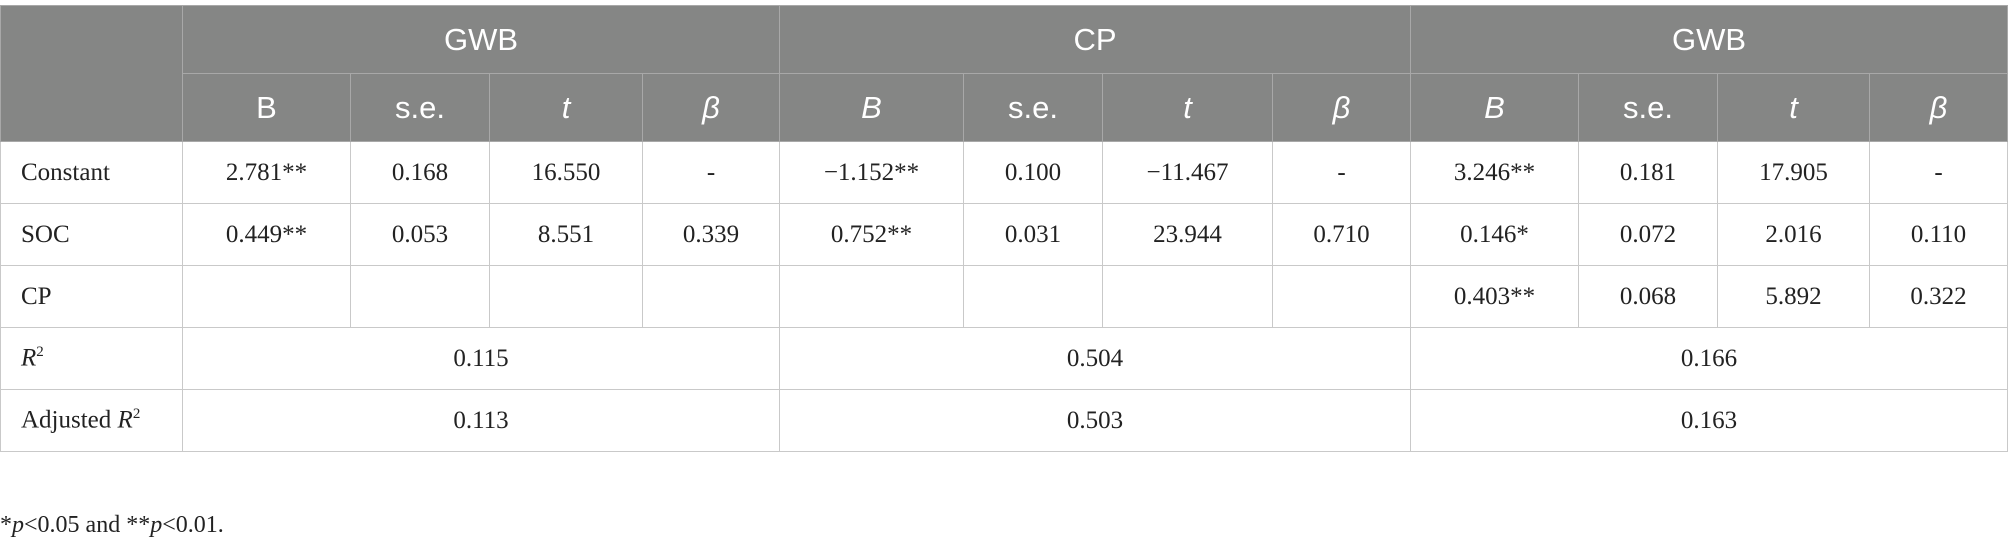  Describe the element at coordinates (566, 172) in the screenshot. I see `cell: 16.550` at that location.